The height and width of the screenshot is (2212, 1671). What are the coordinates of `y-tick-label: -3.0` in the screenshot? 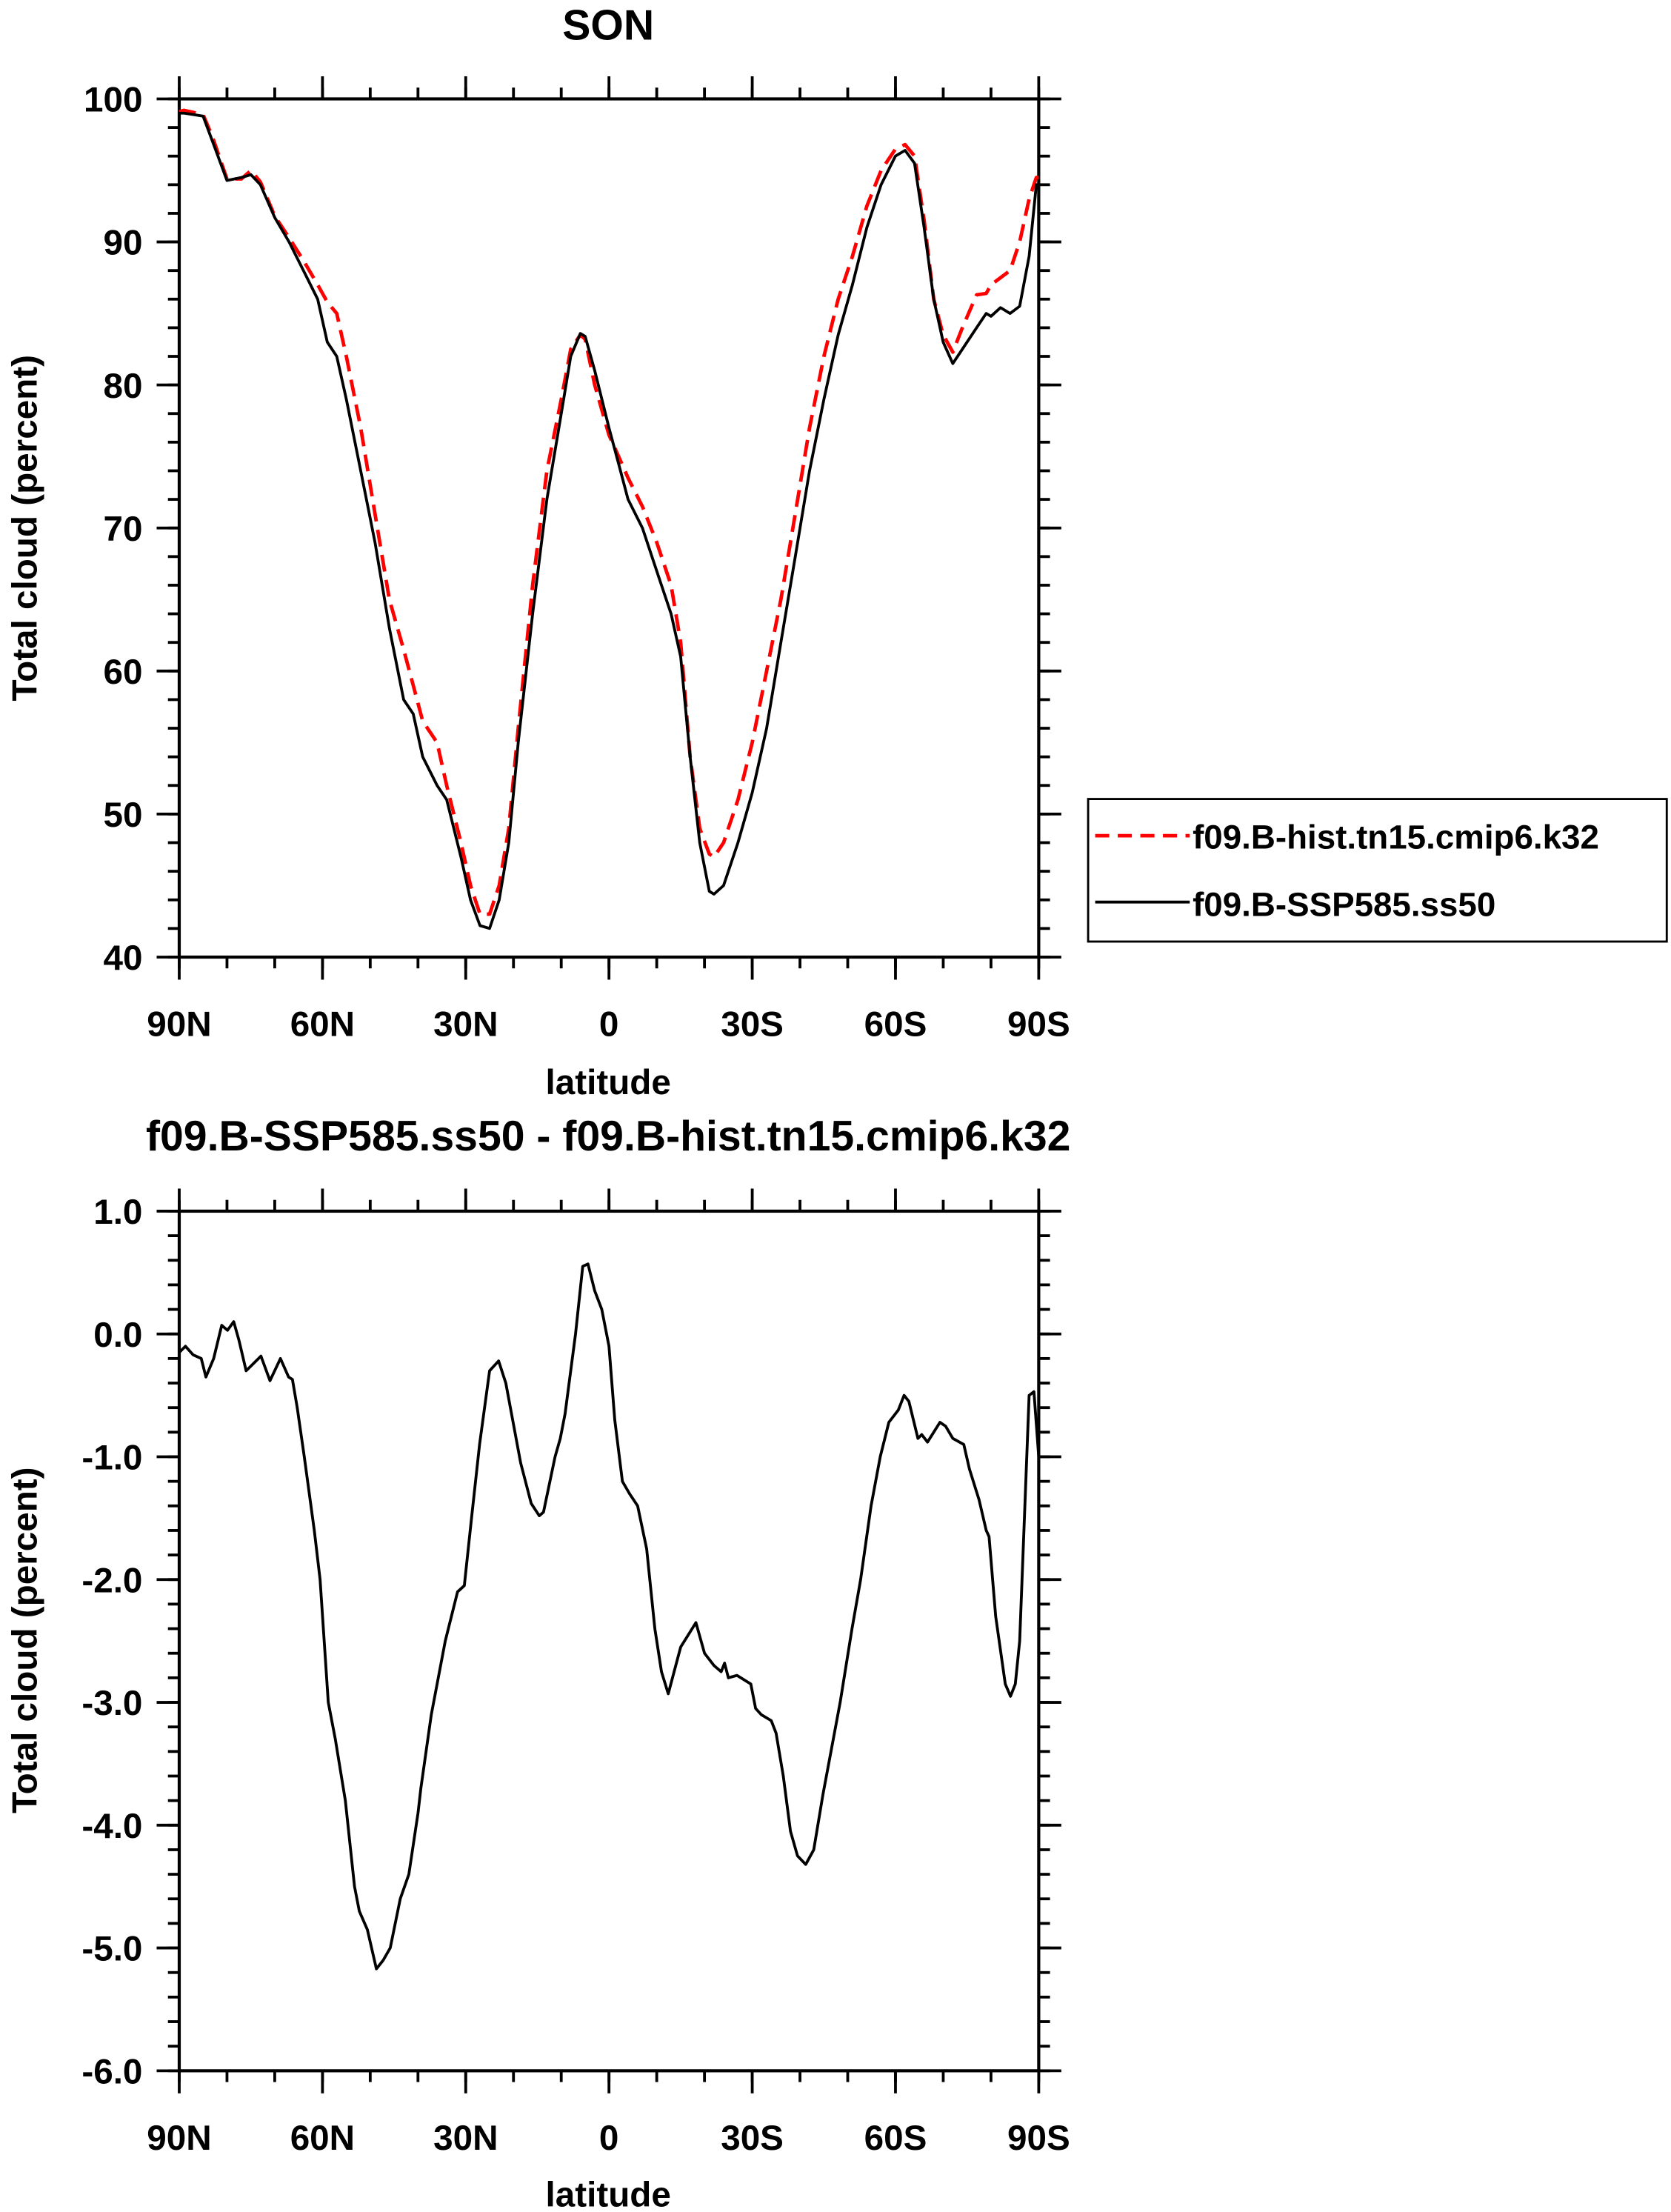 It's located at (112, 1703).